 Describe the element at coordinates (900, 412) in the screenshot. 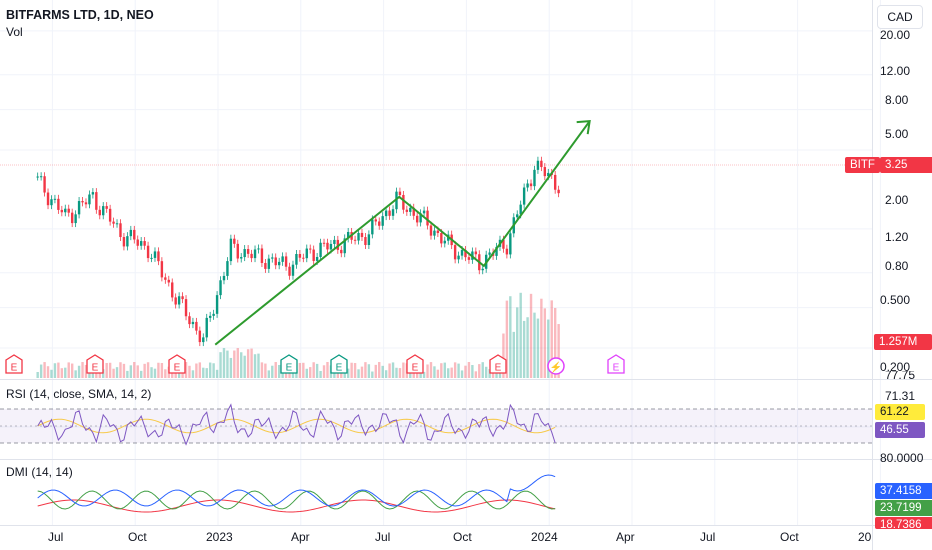

I see `rsi-ma-badge: 61.22` at that location.